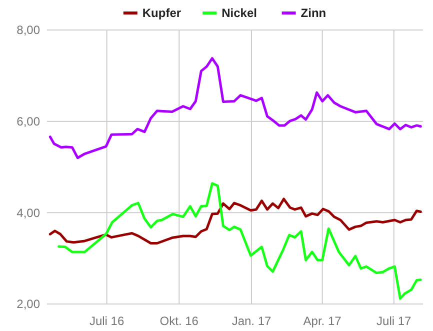  What do you see at coordinates (235, 221) in the screenshot?
I see `line-series` at bounding box center [235, 221].